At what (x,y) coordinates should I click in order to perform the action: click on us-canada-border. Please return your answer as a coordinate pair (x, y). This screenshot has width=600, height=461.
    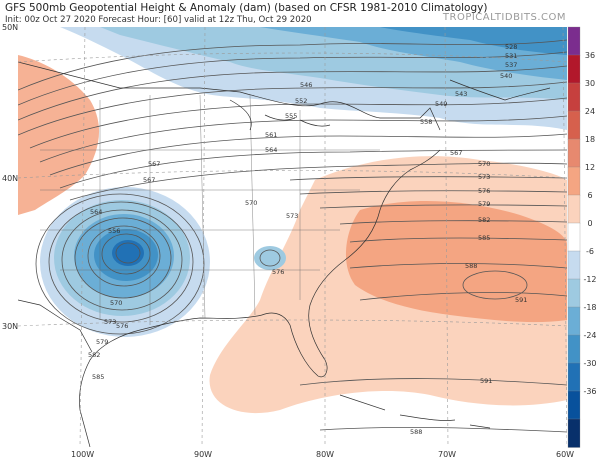
    Looking at the image, I should click on (229, 96).